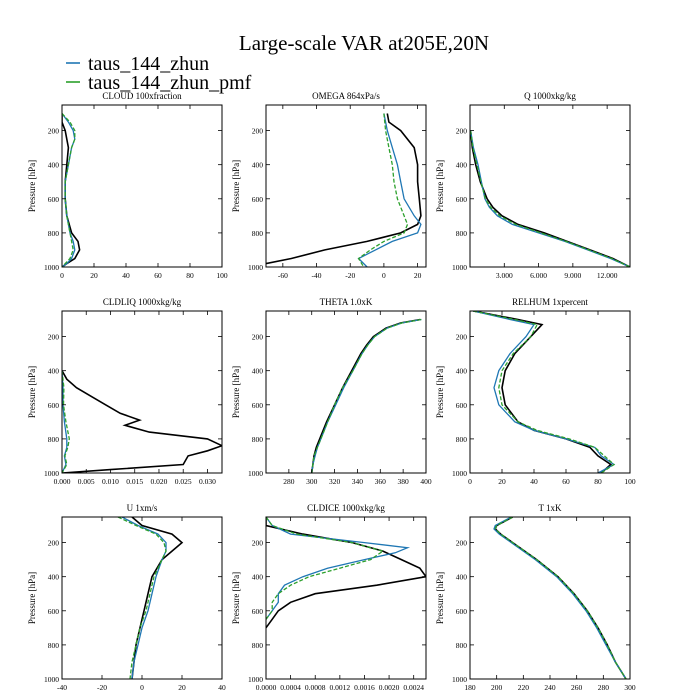 This screenshot has width=700, height=700. I want to click on legend-label-1: taus_144_zhun, so click(148, 64).